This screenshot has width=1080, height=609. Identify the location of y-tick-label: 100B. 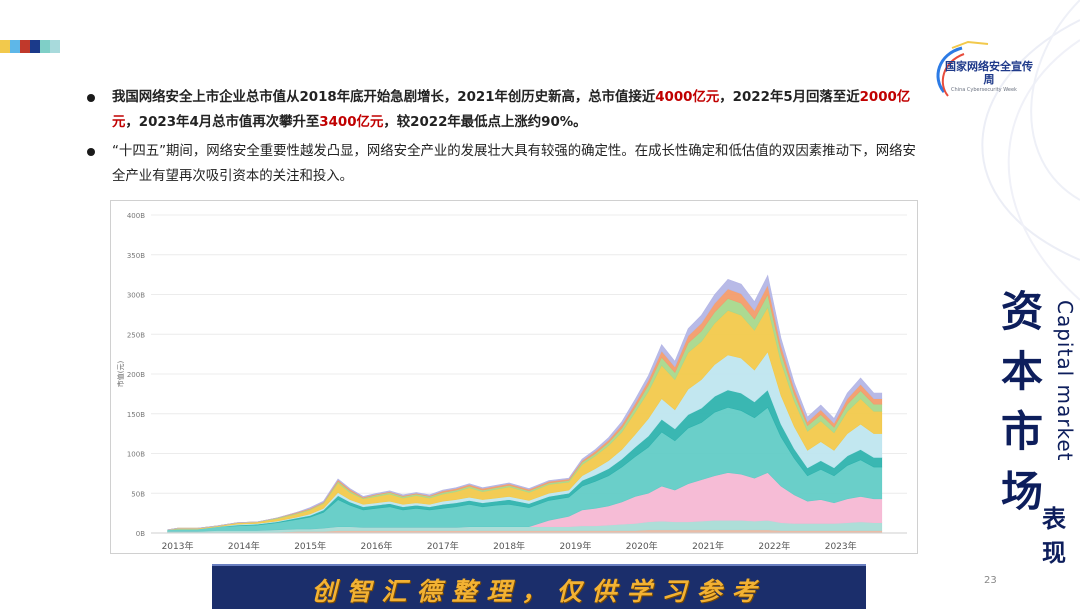
(136, 455).